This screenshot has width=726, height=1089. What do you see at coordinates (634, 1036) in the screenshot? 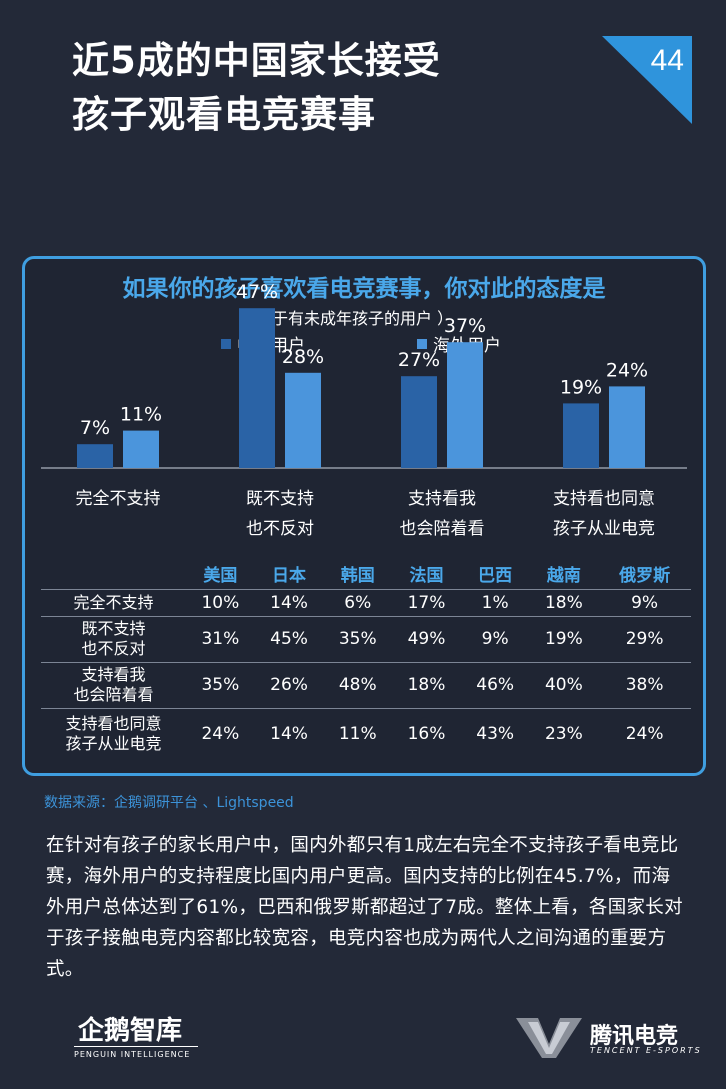
I see `logo-right-name: 腾讯电竞` at bounding box center [634, 1036].